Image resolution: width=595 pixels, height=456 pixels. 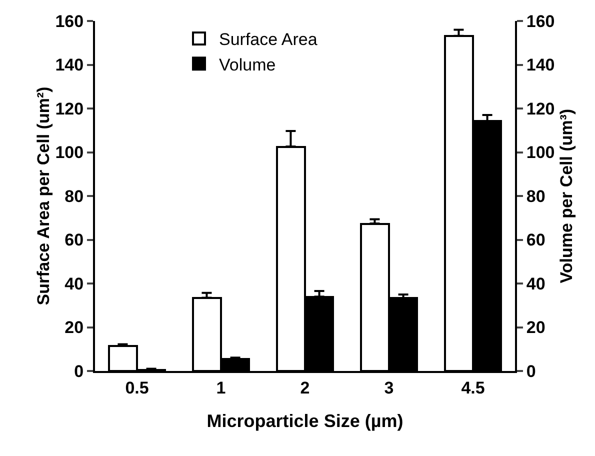 I want to click on y-tick-label: 40, so click(x=74, y=284).